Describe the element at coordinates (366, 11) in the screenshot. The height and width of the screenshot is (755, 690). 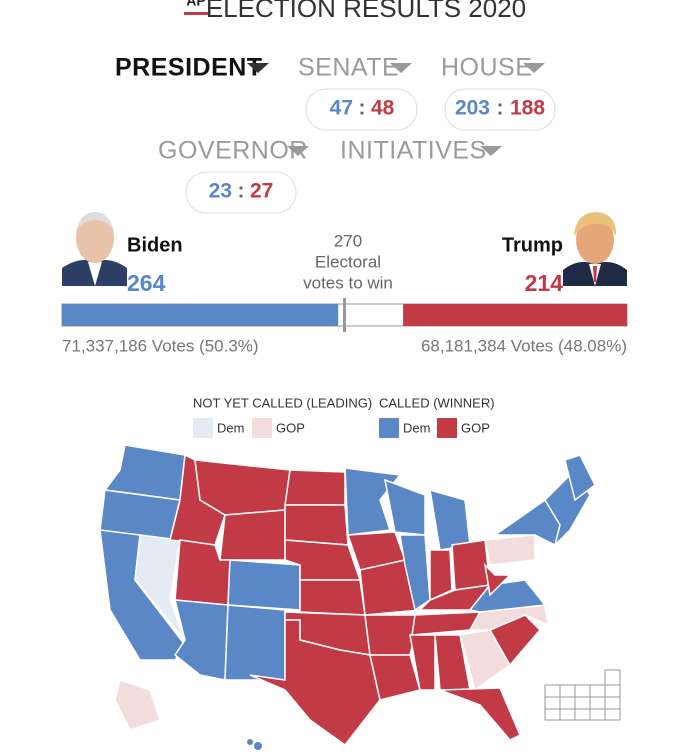
I see `title: ELECTION RESULTS 2020` at that location.